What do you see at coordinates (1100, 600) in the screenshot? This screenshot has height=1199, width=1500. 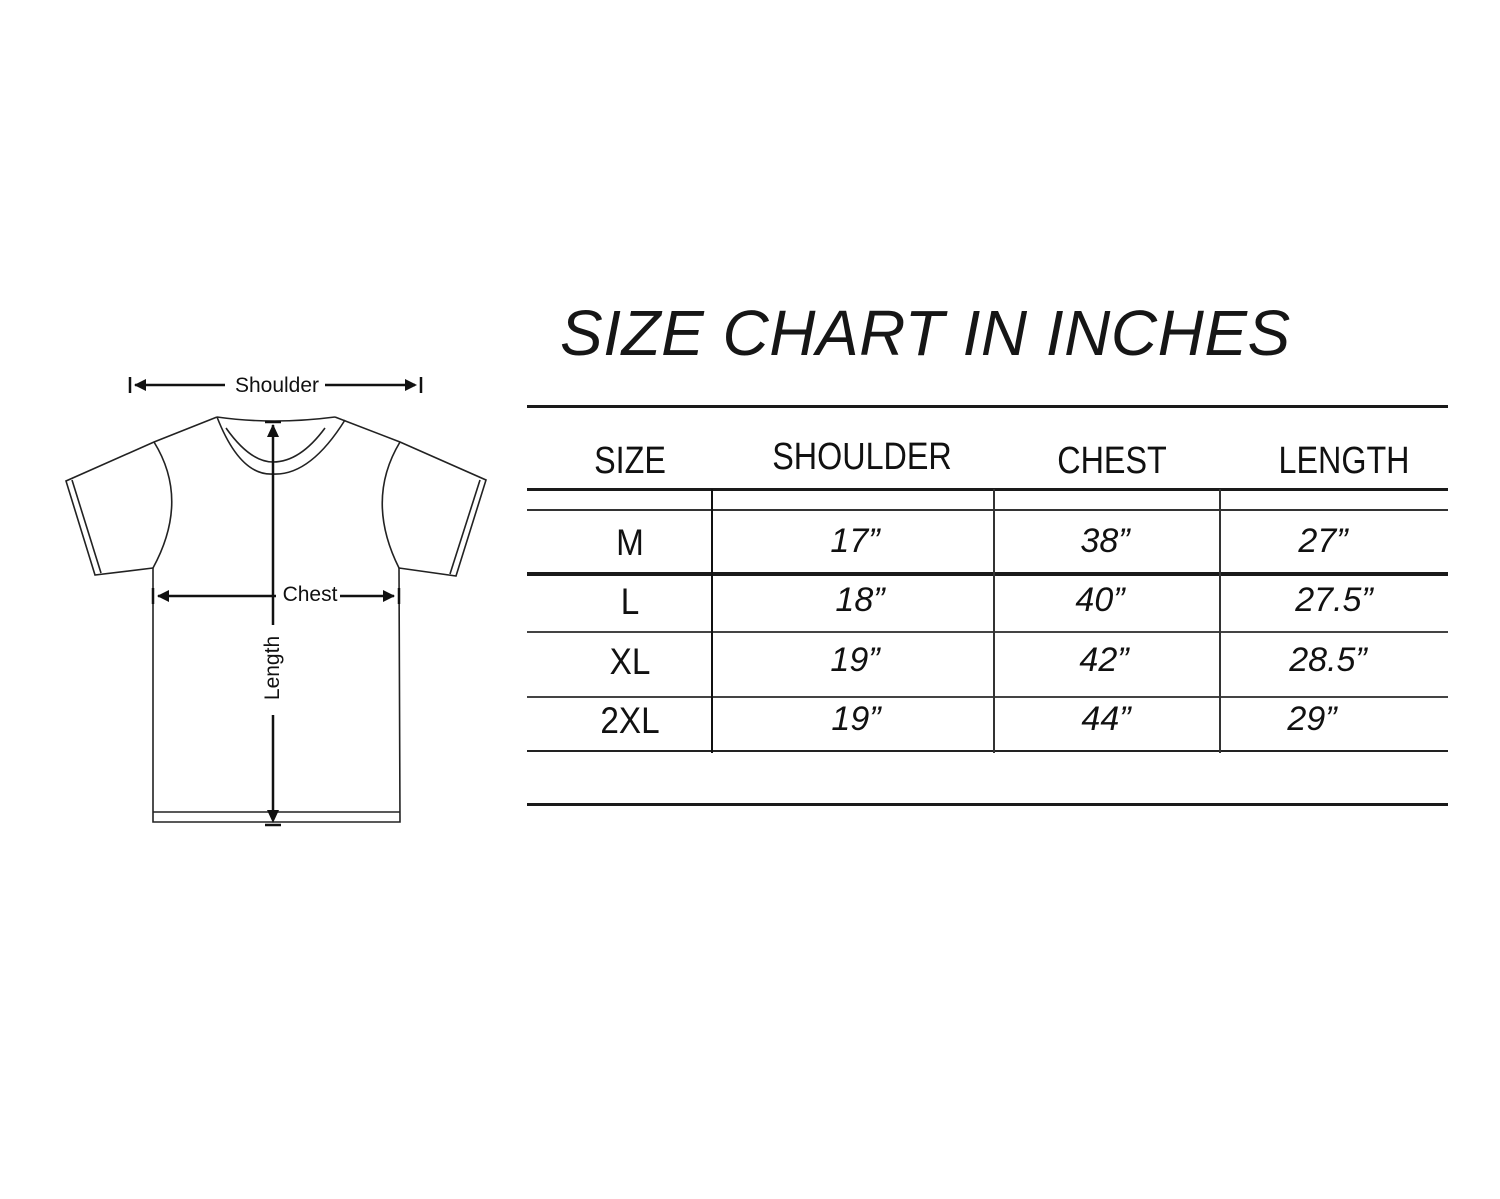 I see `chest-cell: 40”` at bounding box center [1100, 600].